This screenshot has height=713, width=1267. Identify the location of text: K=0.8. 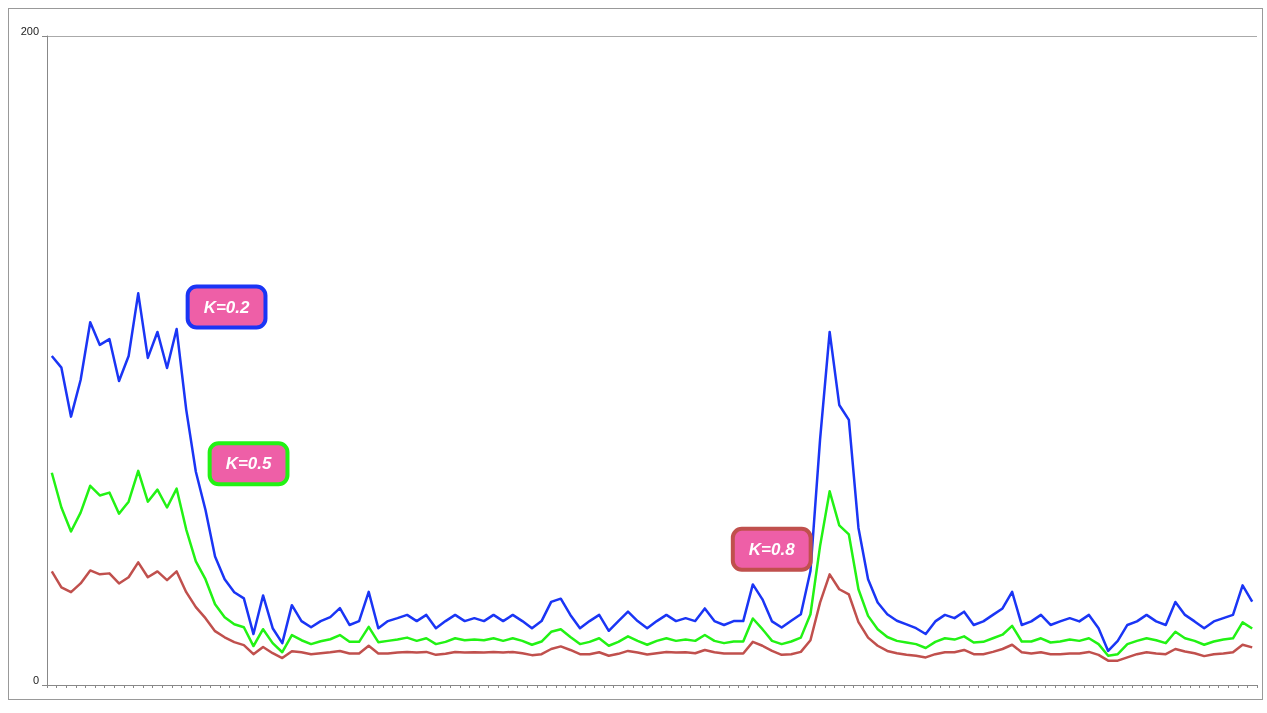
(772, 549).